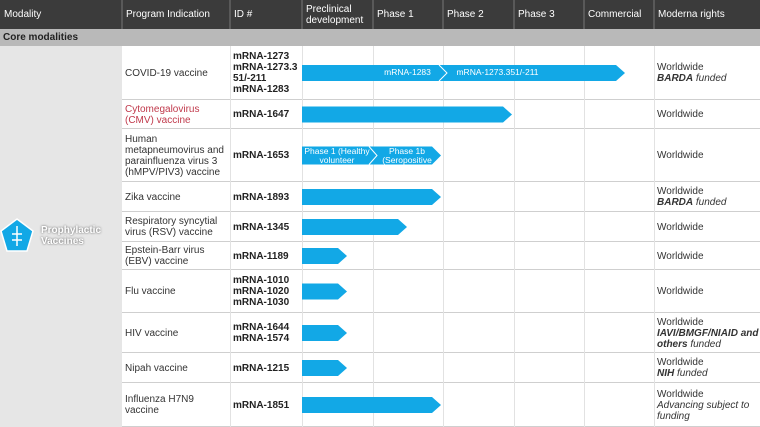 This screenshot has width=760, height=427. Describe the element at coordinates (261, 256) in the screenshot. I see `program-id: mRNA-1189` at that location.